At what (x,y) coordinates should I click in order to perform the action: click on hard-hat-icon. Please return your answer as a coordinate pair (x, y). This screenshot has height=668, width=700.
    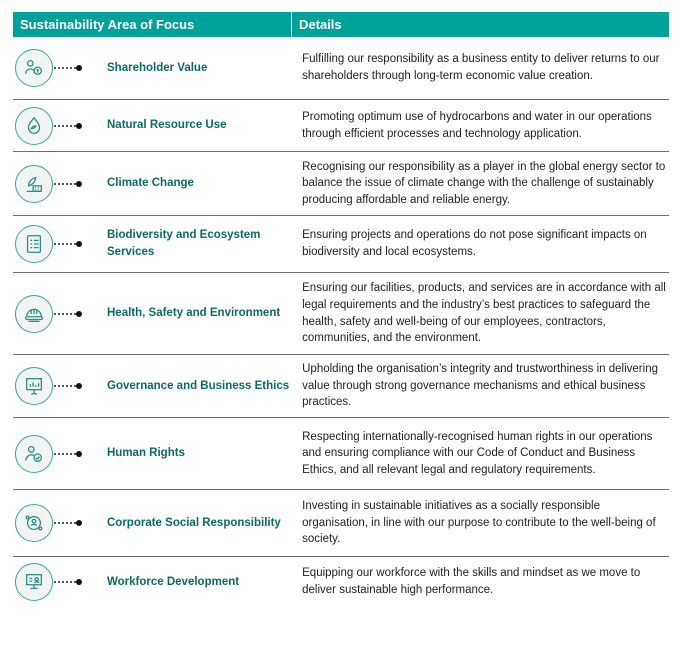
    Looking at the image, I should click on (34, 313).